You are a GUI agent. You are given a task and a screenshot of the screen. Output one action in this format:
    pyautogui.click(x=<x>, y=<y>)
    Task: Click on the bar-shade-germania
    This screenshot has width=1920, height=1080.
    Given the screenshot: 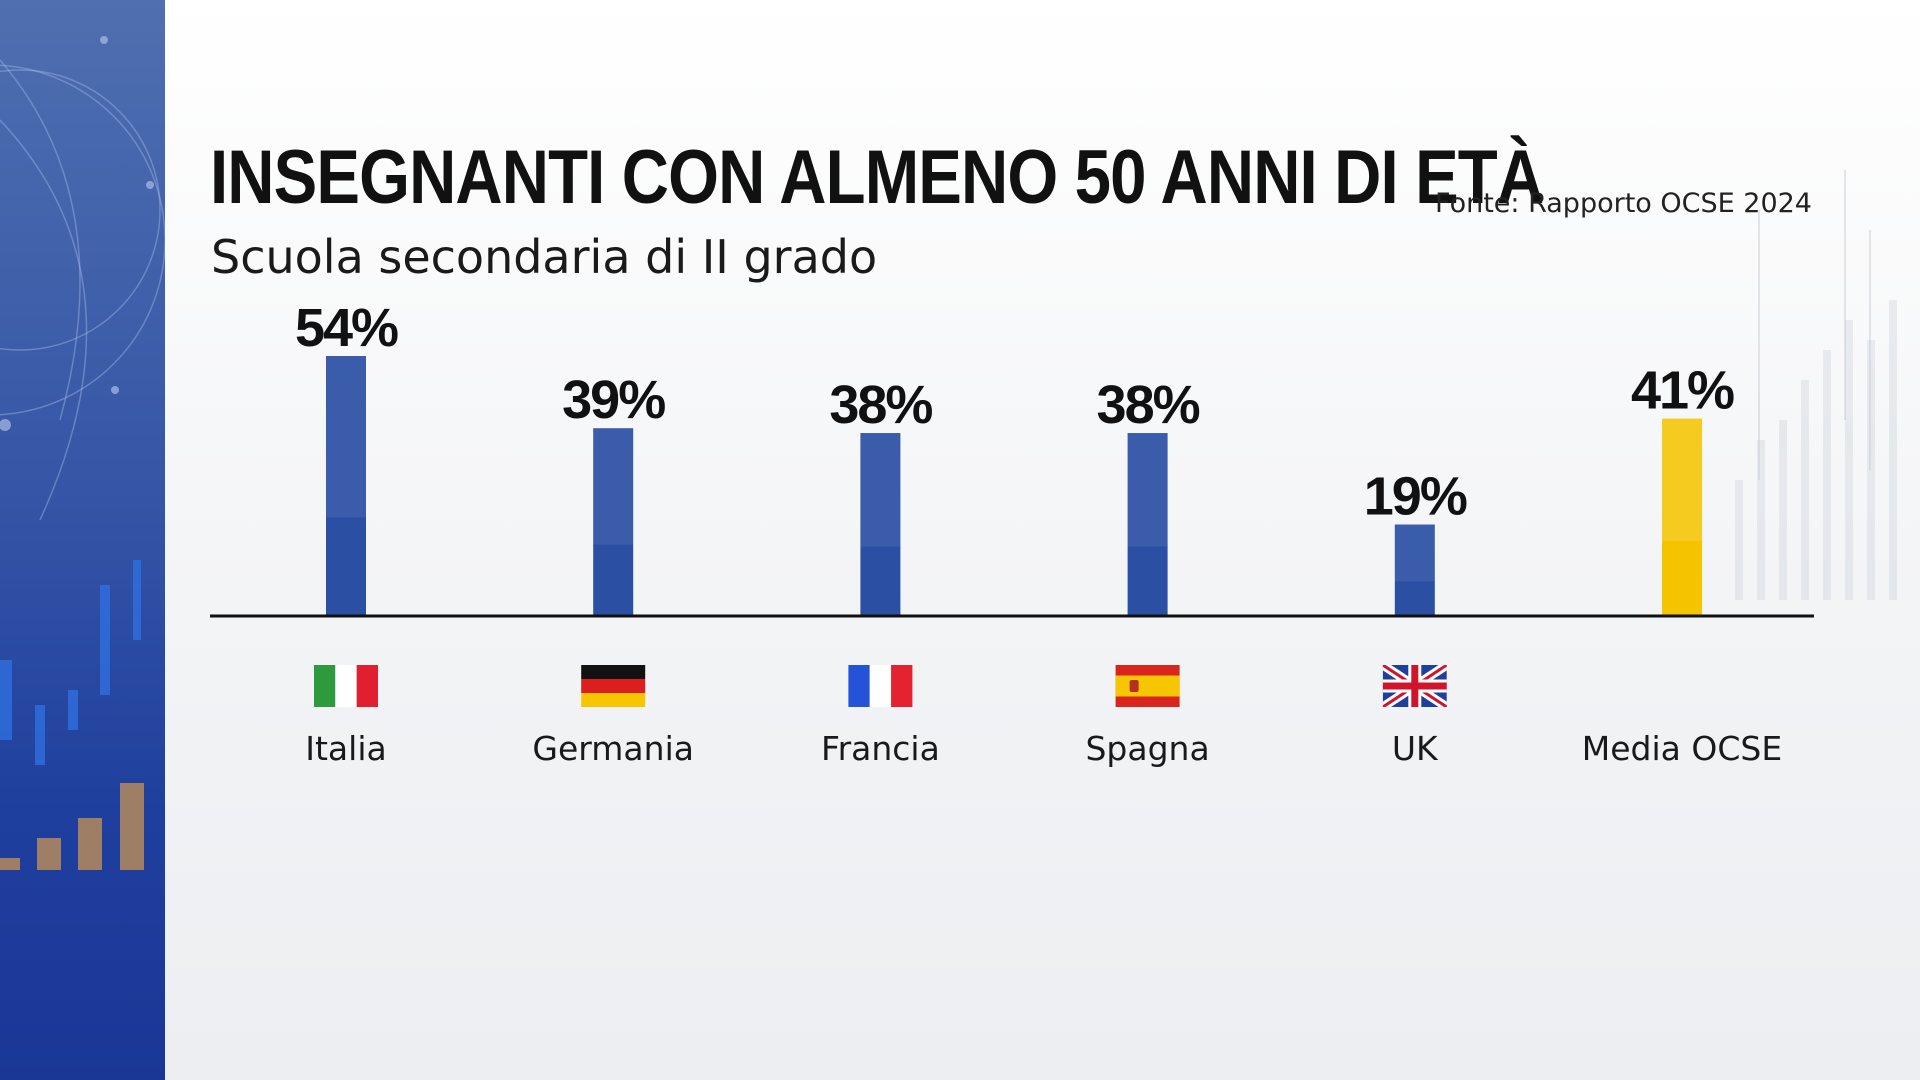 What is the action you would take?
    pyautogui.click(x=613, y=486)
    